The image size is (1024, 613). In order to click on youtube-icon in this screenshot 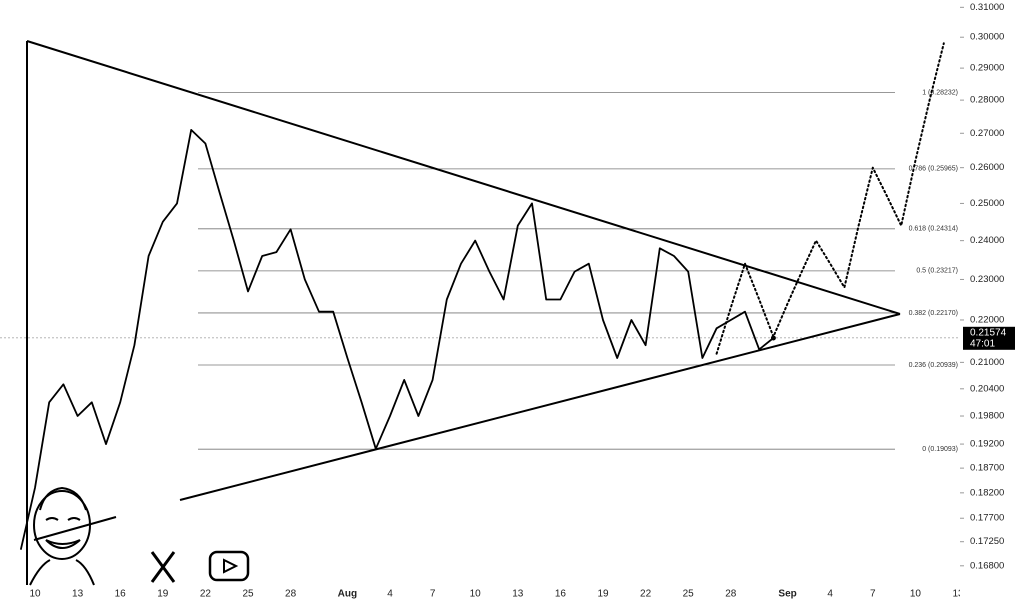, I will do `click(229, 566)`.